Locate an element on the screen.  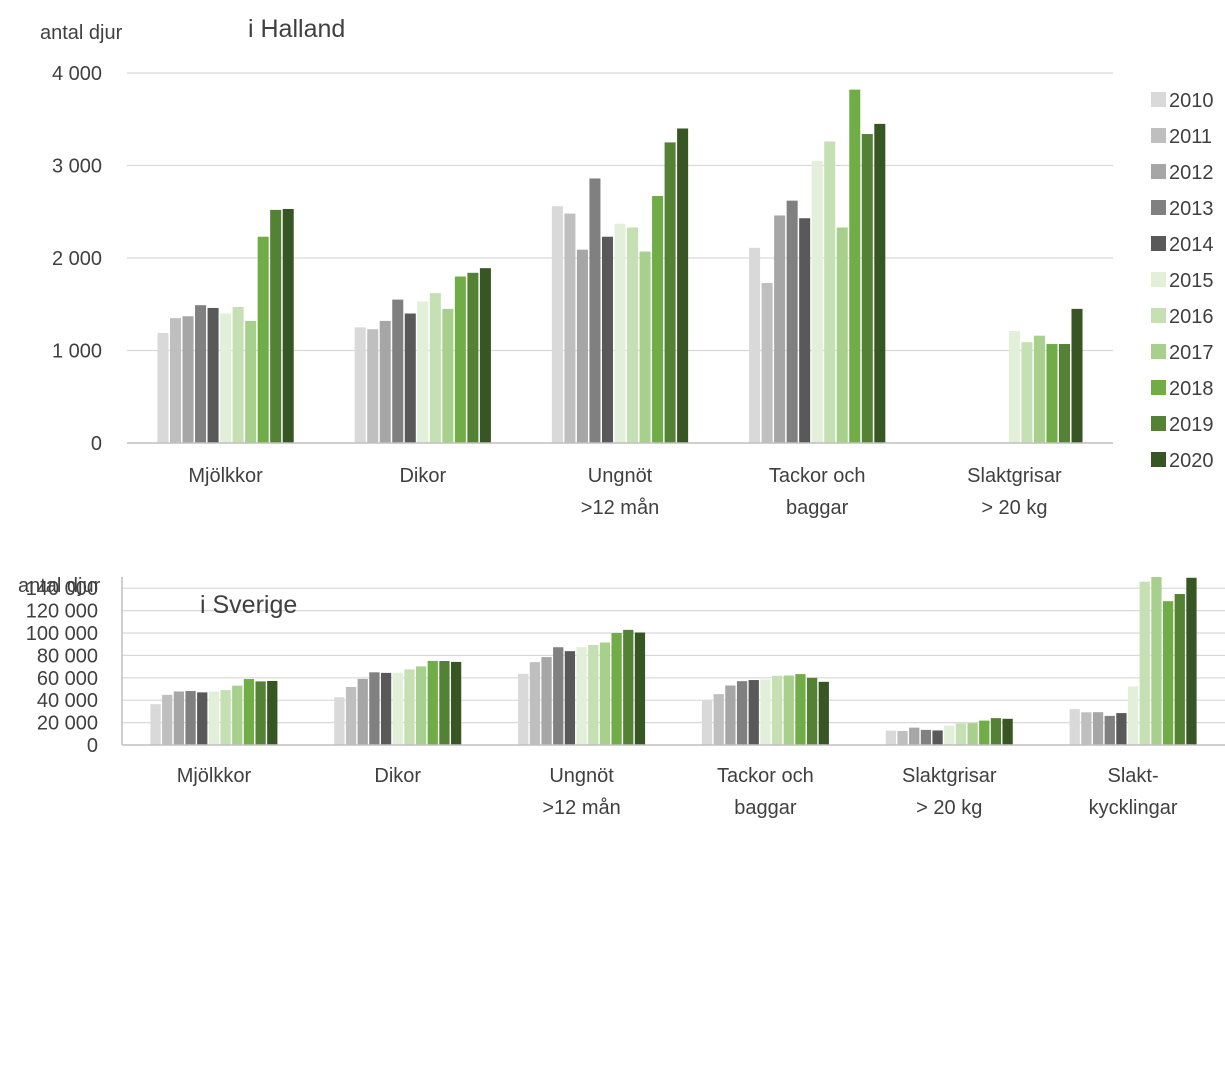
legend-swatch-2010 is located at coordinates (1158, 99).